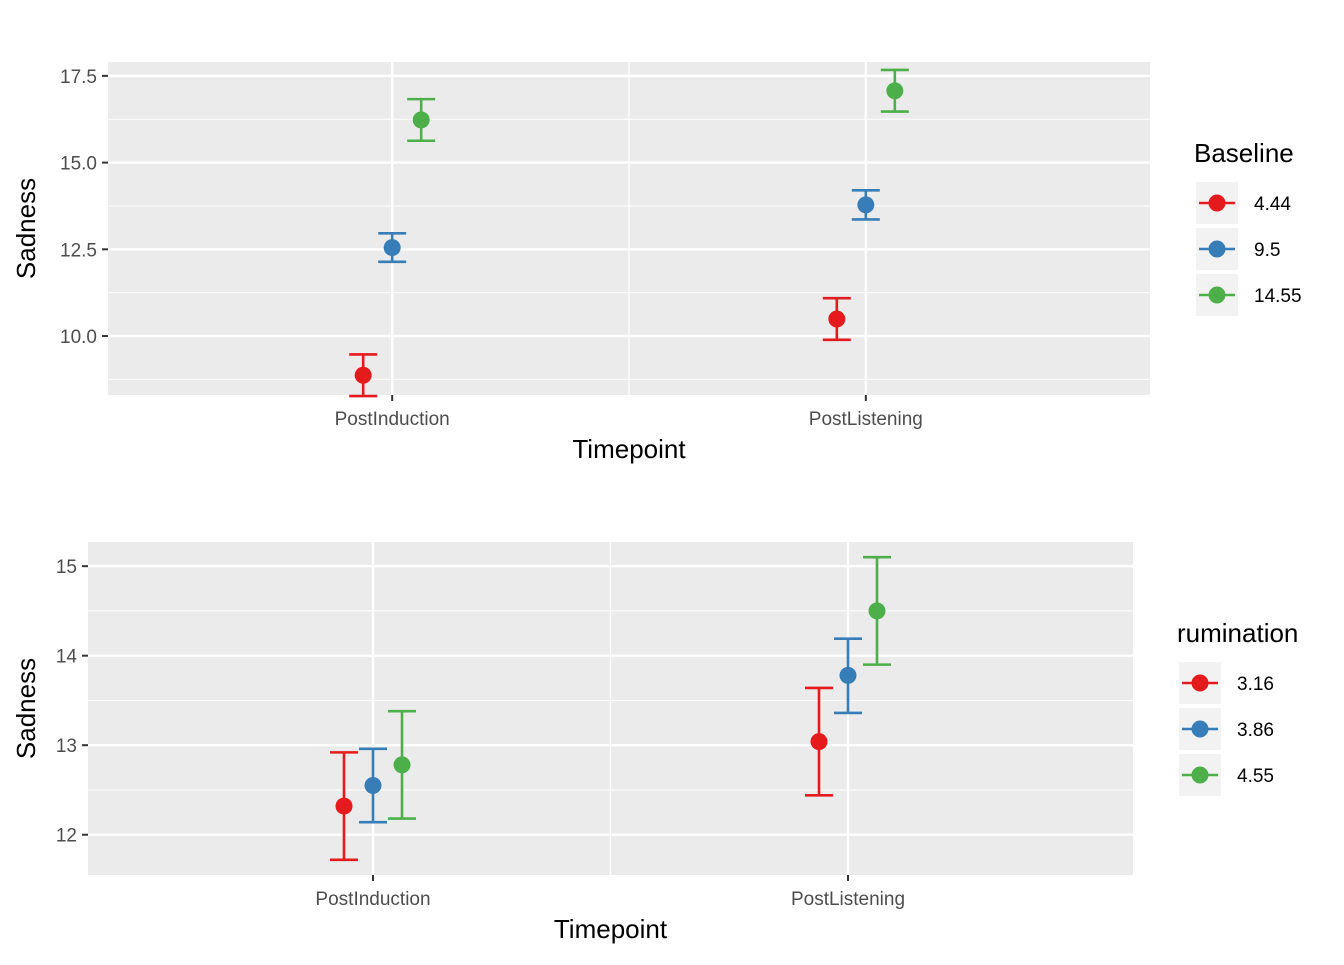 Image resolution: width=1344 pixels, height=965 pixels. I want to click on y-tick-label: 12, so click(66, 836).